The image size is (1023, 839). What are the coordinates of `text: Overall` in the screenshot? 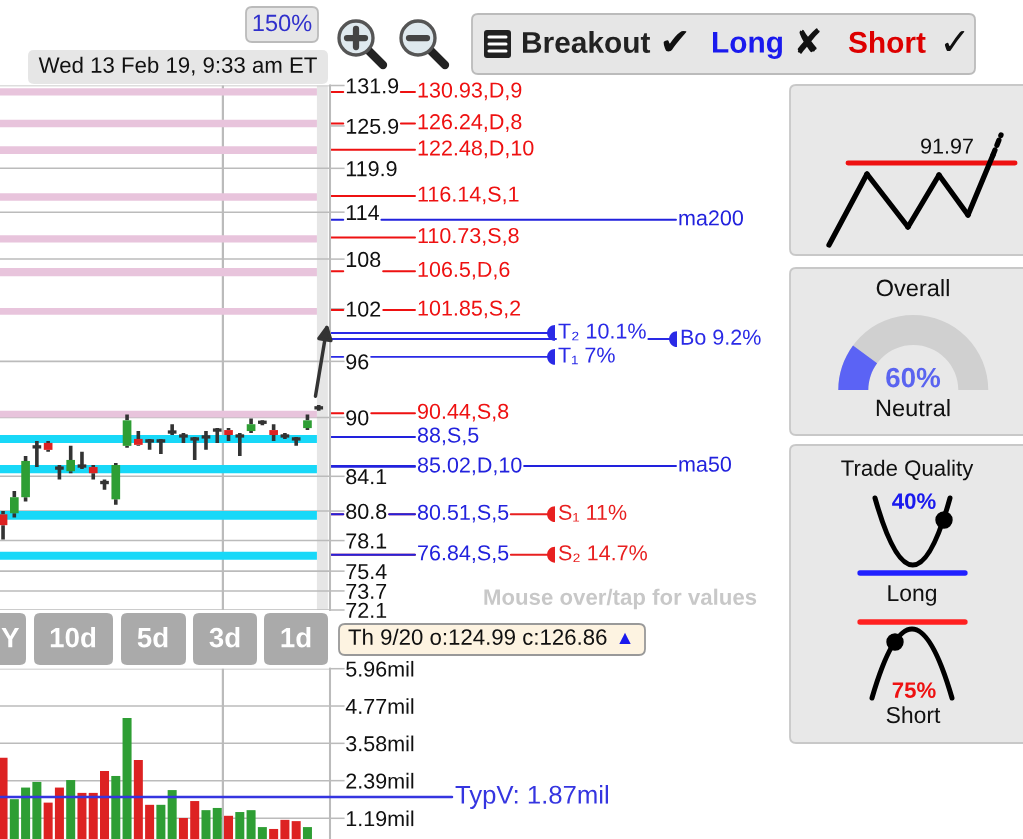 It's located at (912, 287).